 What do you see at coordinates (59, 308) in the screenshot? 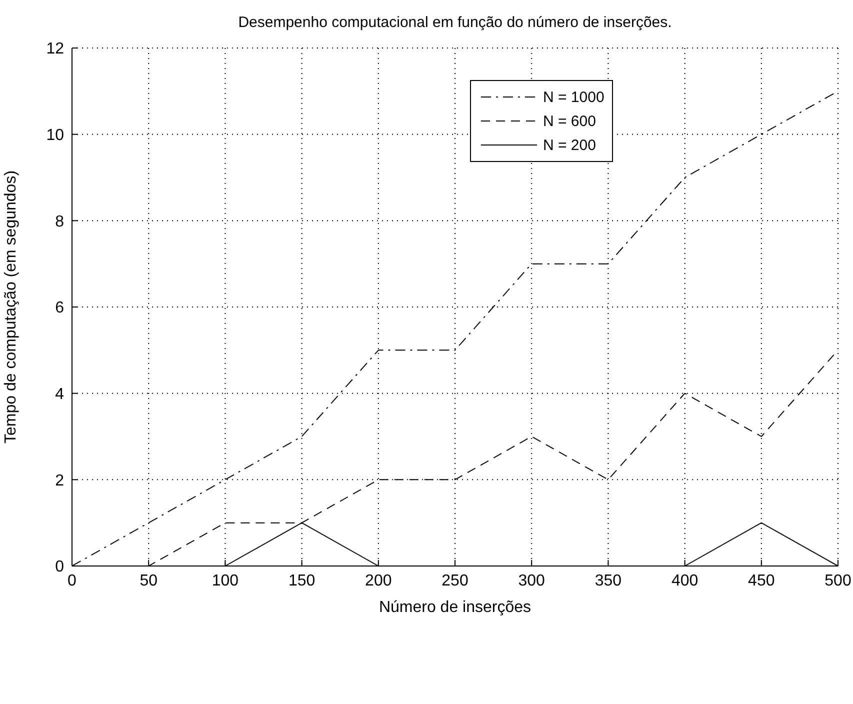
I see `y-tick-label: 6` at bounding box center [59, 308].